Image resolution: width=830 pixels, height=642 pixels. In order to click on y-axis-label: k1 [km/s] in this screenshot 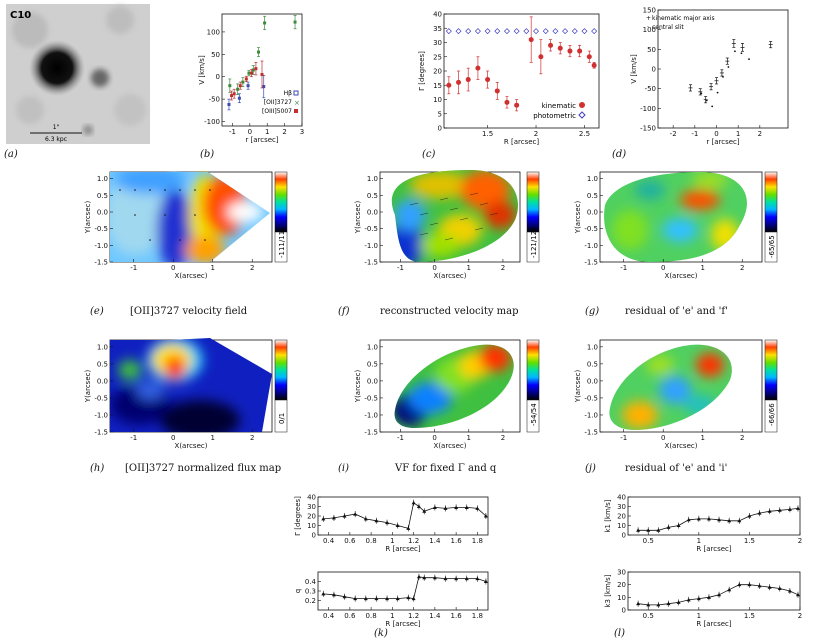, I will do `click(608, 515)`.